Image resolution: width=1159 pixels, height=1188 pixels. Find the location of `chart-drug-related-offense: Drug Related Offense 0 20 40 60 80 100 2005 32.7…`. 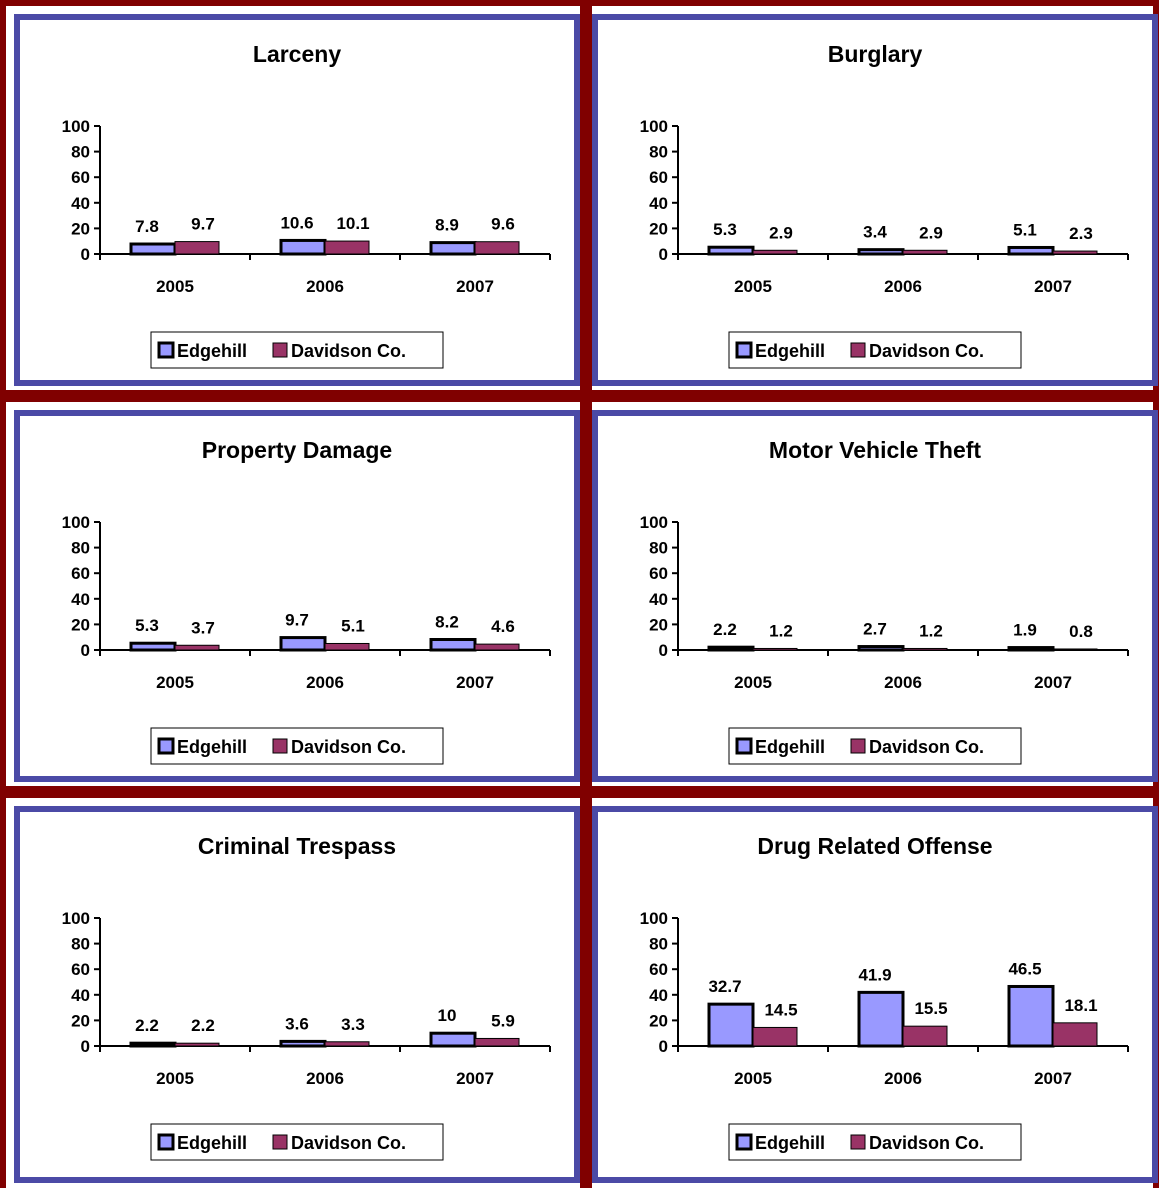

chart-drug-related-offense: Drug Related Offense 0 20 40 60 80 100 2005 32.7… is located at coordinates (884, 997).